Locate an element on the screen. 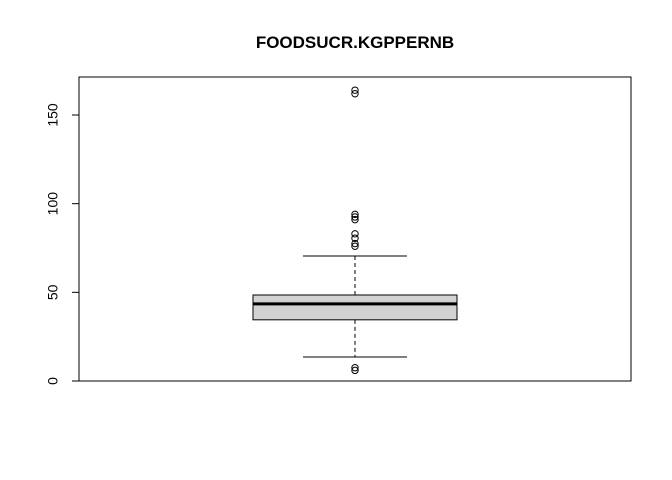 The height and width of the screenshot is (480, 672). iqr-box is located at coordinates (355, 307).